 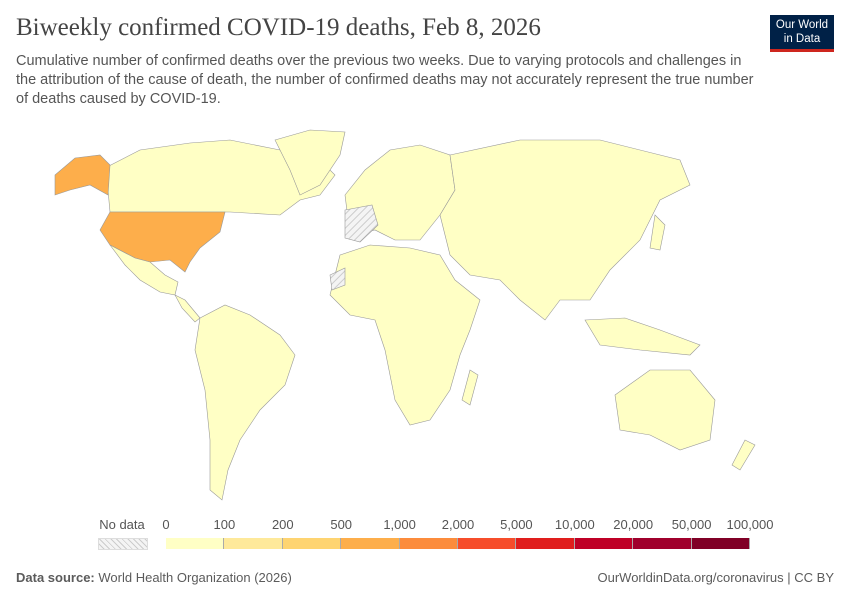 What do you see at coordinates (691, 524) in the screenshot?
I see `legend-tick-label: 50,000` at bounding box center [691, 524].